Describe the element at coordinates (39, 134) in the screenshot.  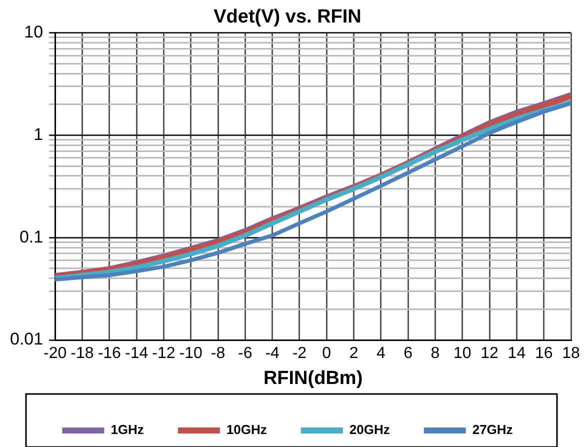
I see `y-tick-label: 1` at that location.